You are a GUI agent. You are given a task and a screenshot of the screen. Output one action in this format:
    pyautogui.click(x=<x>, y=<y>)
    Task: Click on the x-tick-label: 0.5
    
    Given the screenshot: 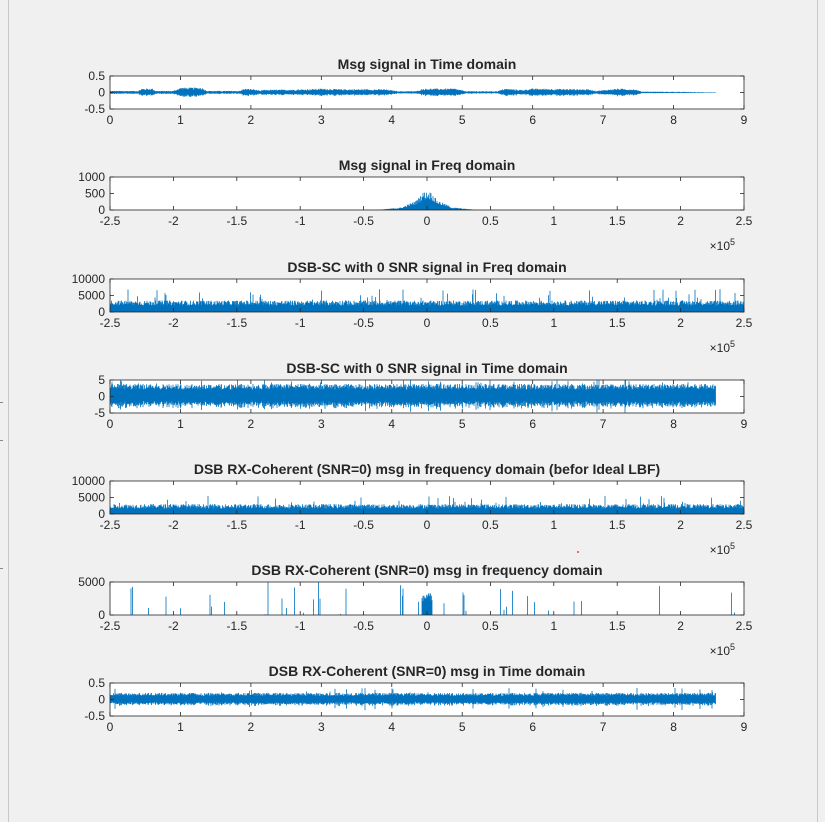 What is the action you would take?
    pyautogui.click(x=490, y=323)
    